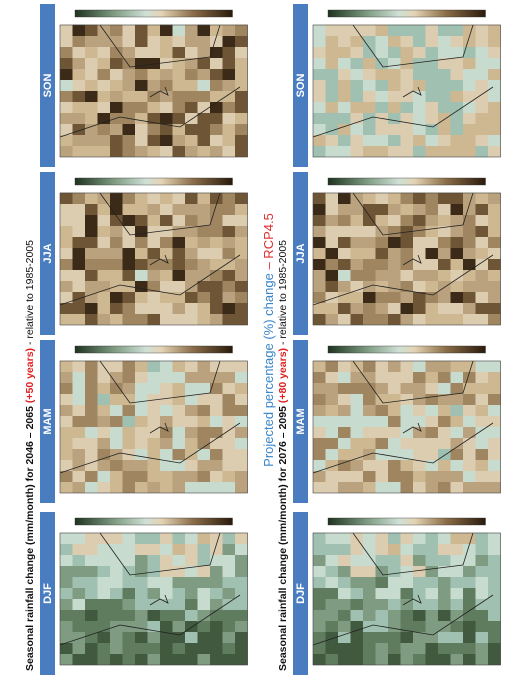 This screenshot has width=520, height=679. What do you see at coordinates (48, 421) in the screenshot?
I see `season-label: MAM` at bounding box center [48, 421].